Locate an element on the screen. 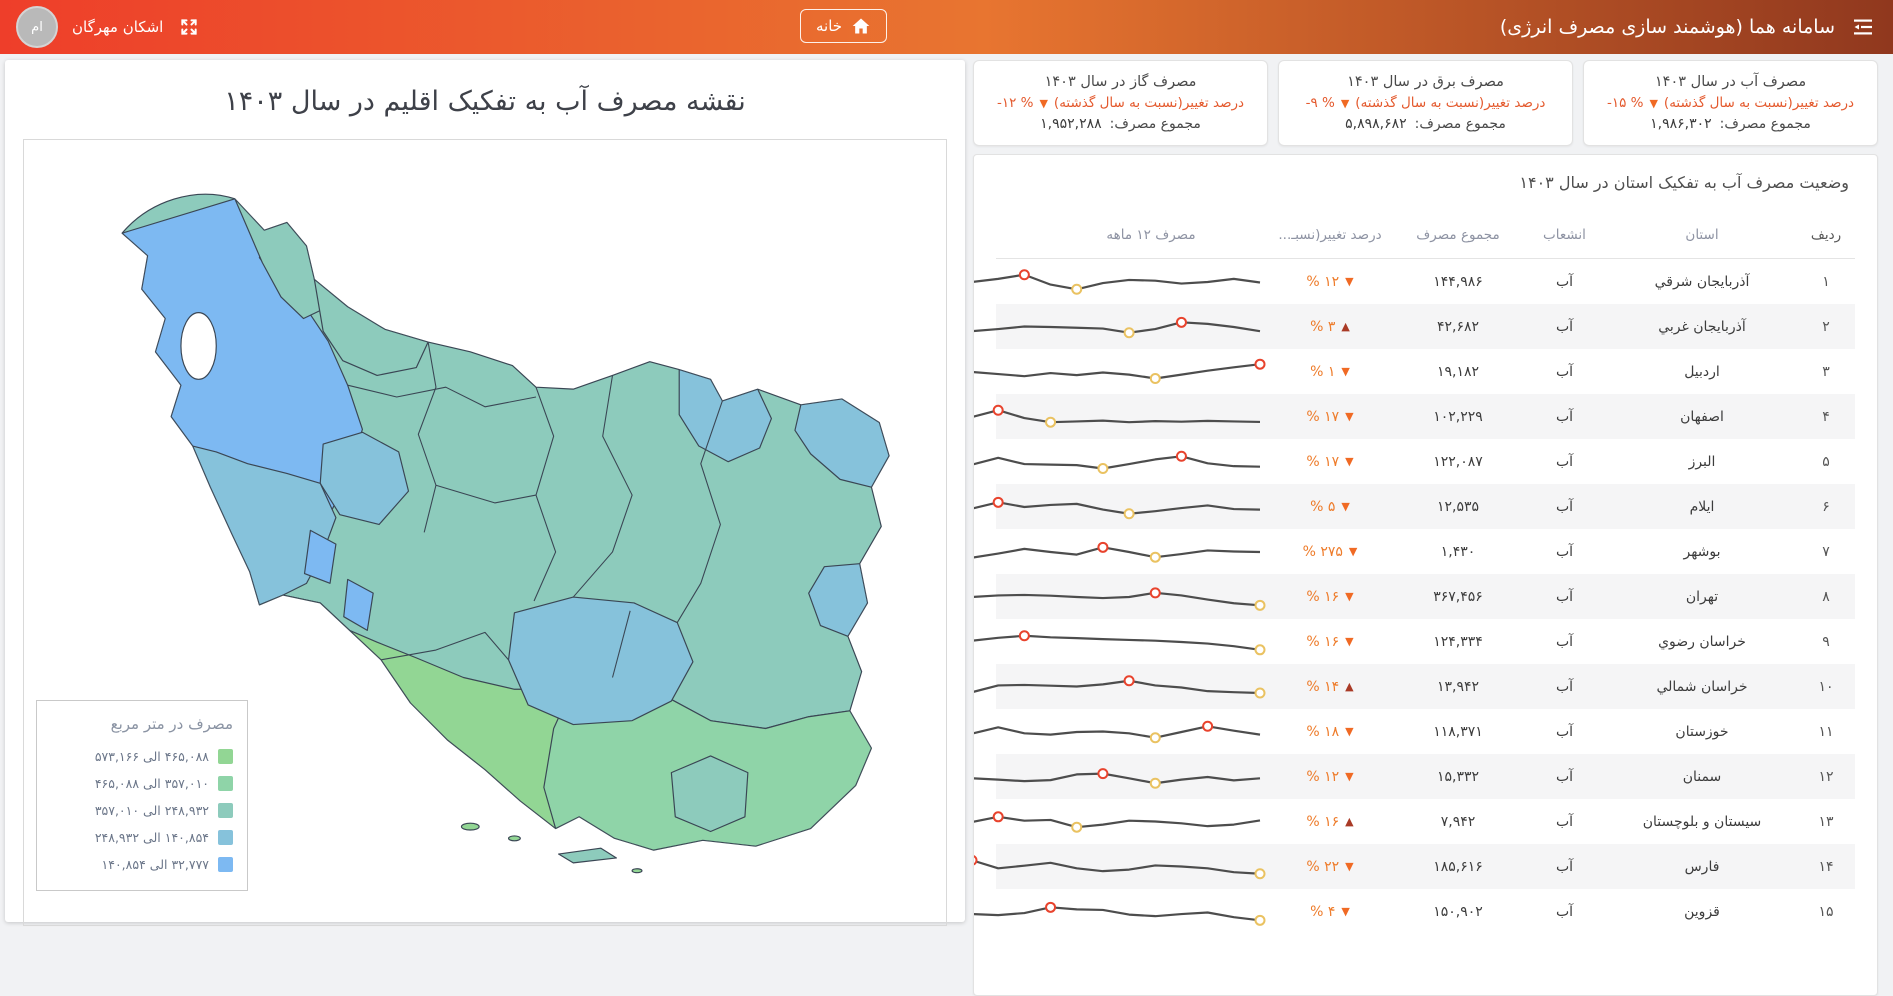  legend-title: مصرف در متر مربع is located at coordinates (171, 723).